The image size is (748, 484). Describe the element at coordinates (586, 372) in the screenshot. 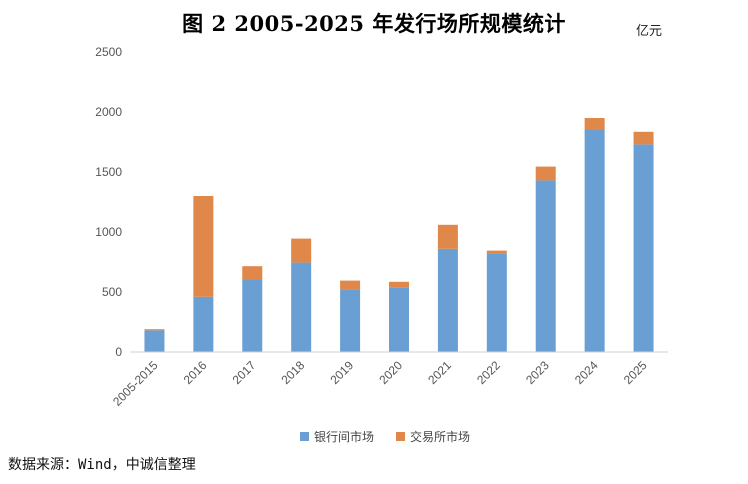

I see `x-tick-label: 2024` at that location.